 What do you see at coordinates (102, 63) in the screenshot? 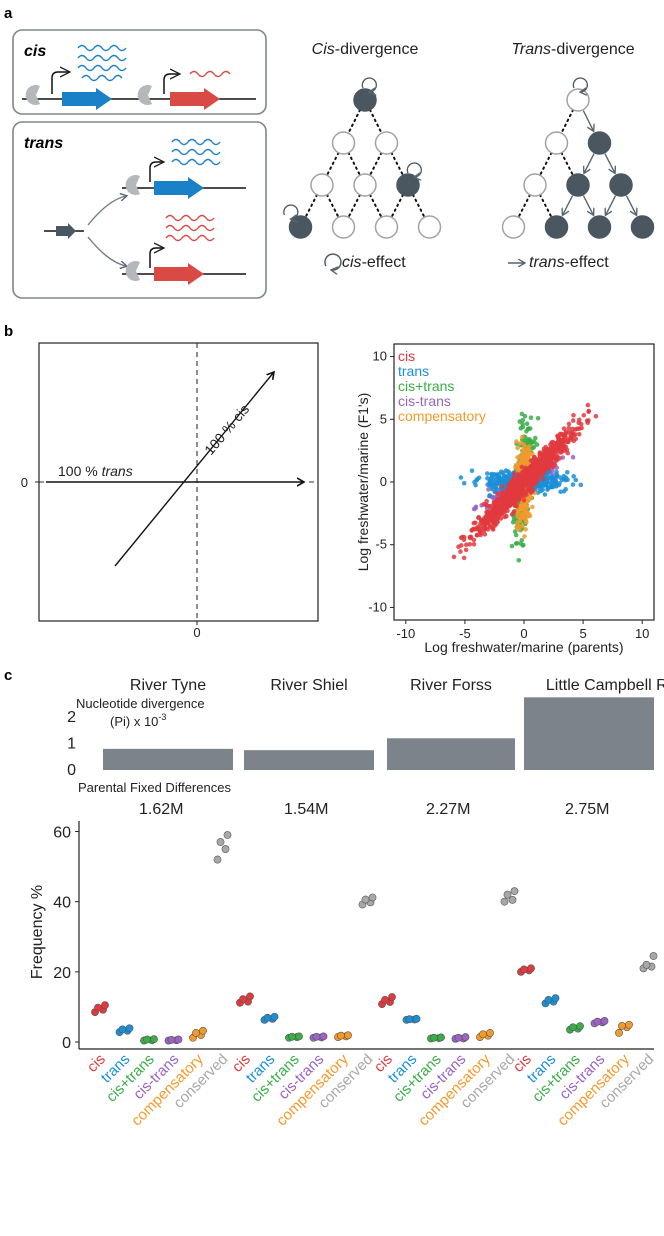
I see `mrna-blue-cis-icon` at bounding box center [102, 63].